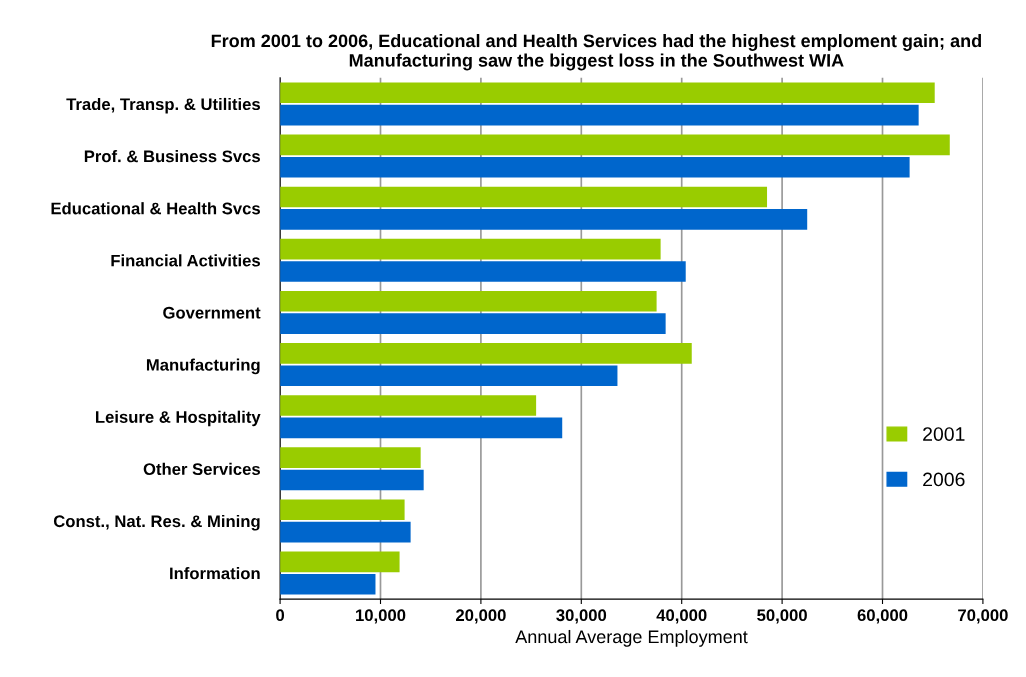 The image size is (1026, 677). I want to click on x-tick-label: 0, so click(280, 615).